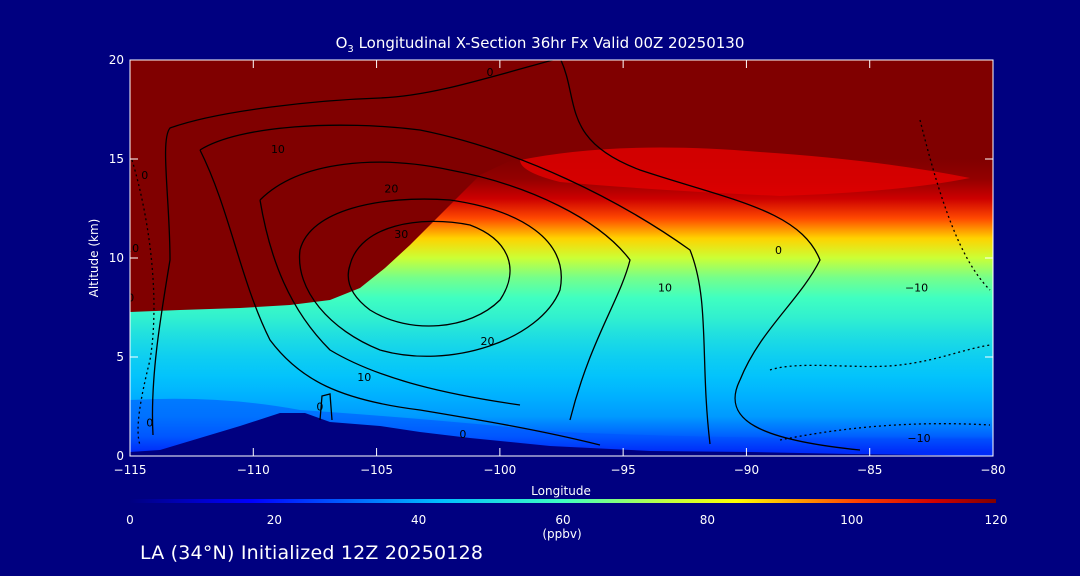 The height and width of the screenshot is (576, 1080). What do you see at coordinates (376, 470) in the screenshot?
I see `x-tick-label-2: −105` at bounding box center [376, 470].